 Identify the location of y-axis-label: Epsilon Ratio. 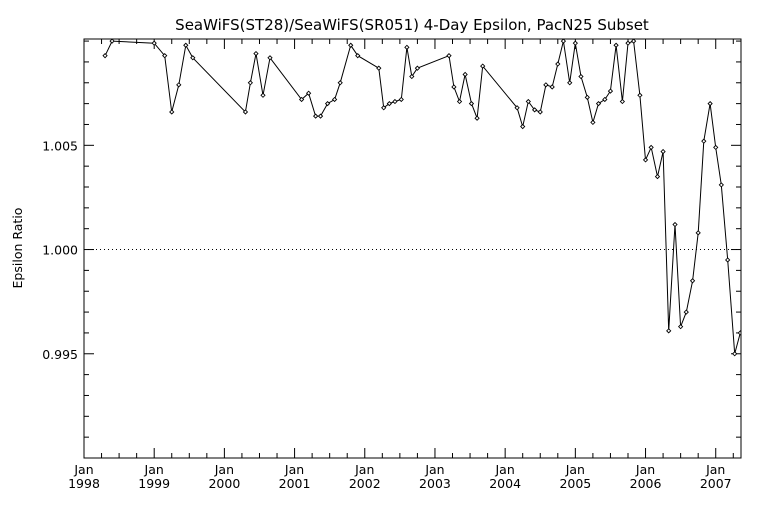
(17, 248).